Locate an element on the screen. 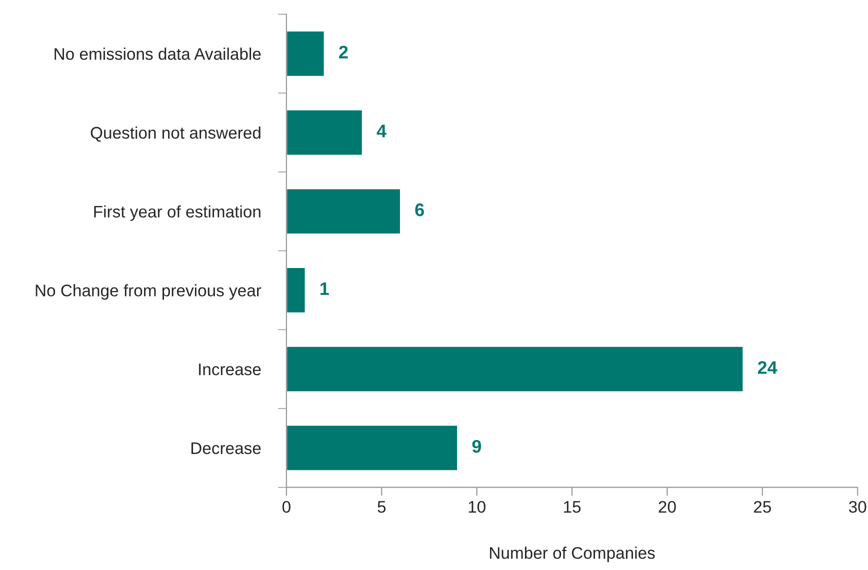  x-tick-label: 5 is located at coordinates (382, 507).